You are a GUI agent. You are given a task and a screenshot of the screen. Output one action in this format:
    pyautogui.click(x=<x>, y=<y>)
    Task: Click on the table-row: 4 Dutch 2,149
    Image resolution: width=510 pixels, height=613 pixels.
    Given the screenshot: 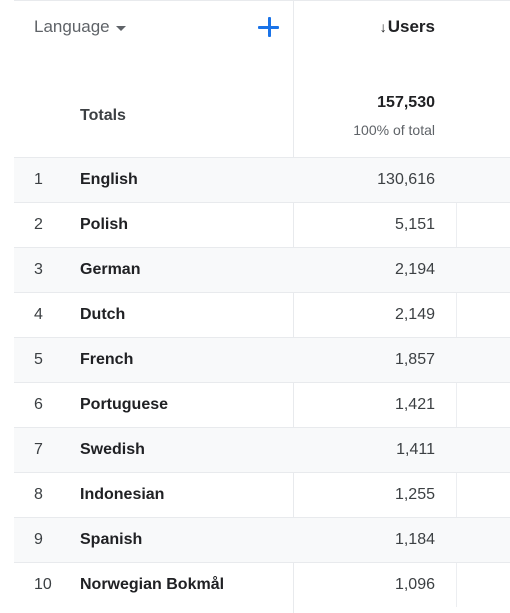 What is the action you would take?
    pyautogui.click(x=262, y=314)
    